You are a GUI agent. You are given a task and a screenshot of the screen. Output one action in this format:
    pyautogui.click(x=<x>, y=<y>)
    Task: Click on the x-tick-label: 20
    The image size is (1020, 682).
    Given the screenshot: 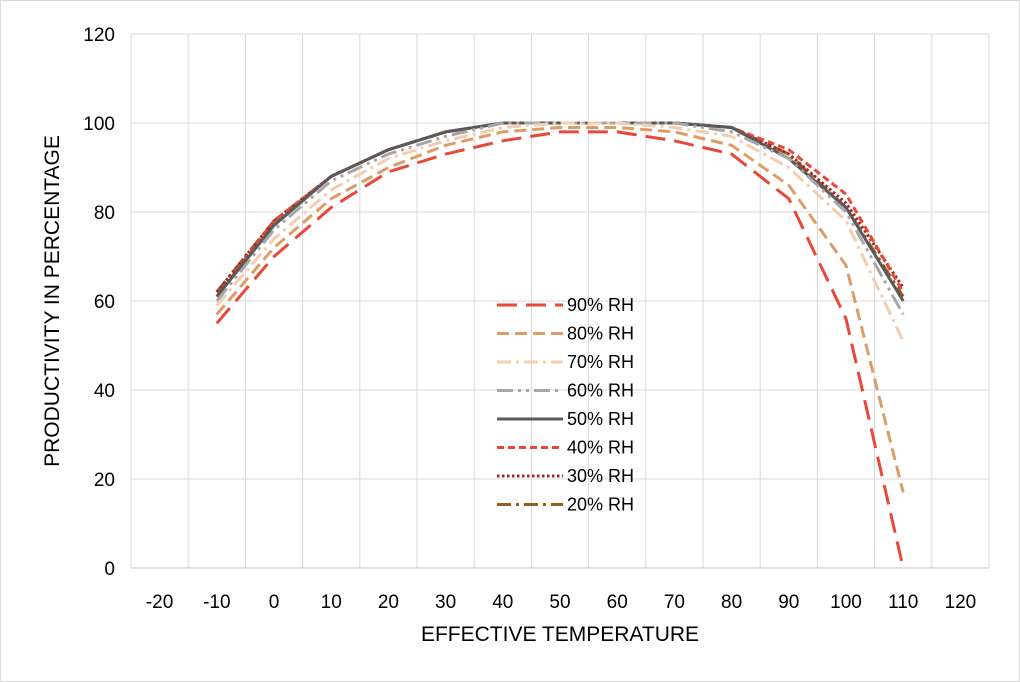 What is the action you would take?
    pyautogui.click(x=388, y=602)
    